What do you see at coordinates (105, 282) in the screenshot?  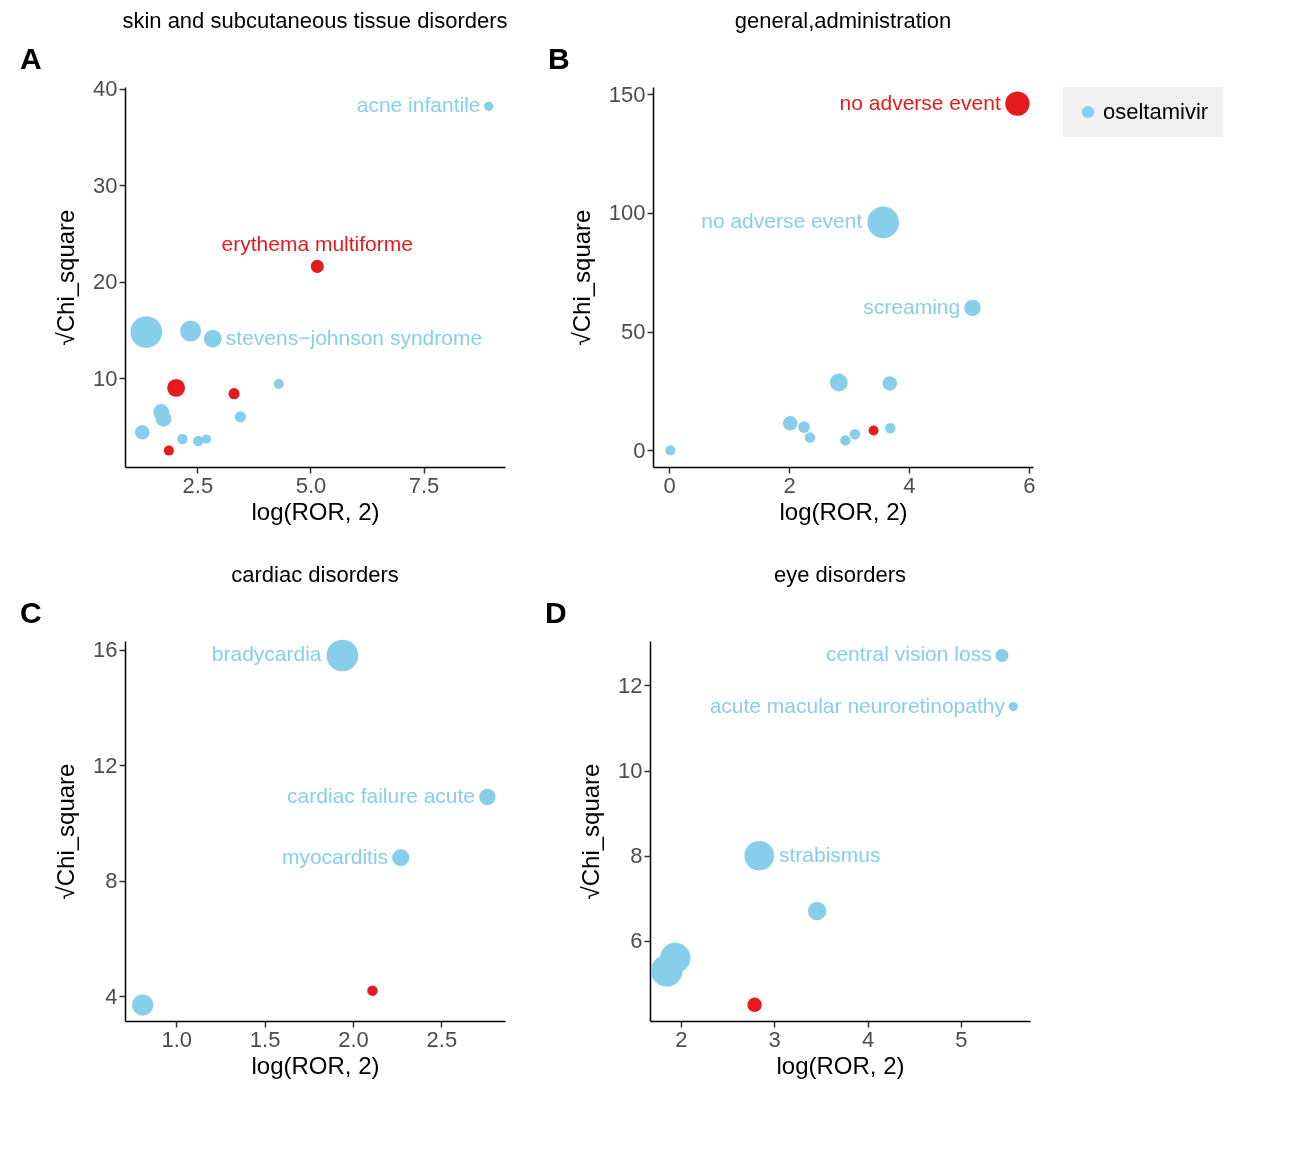 I see `y-tick-label: 20` at bounding box center [105, 282].